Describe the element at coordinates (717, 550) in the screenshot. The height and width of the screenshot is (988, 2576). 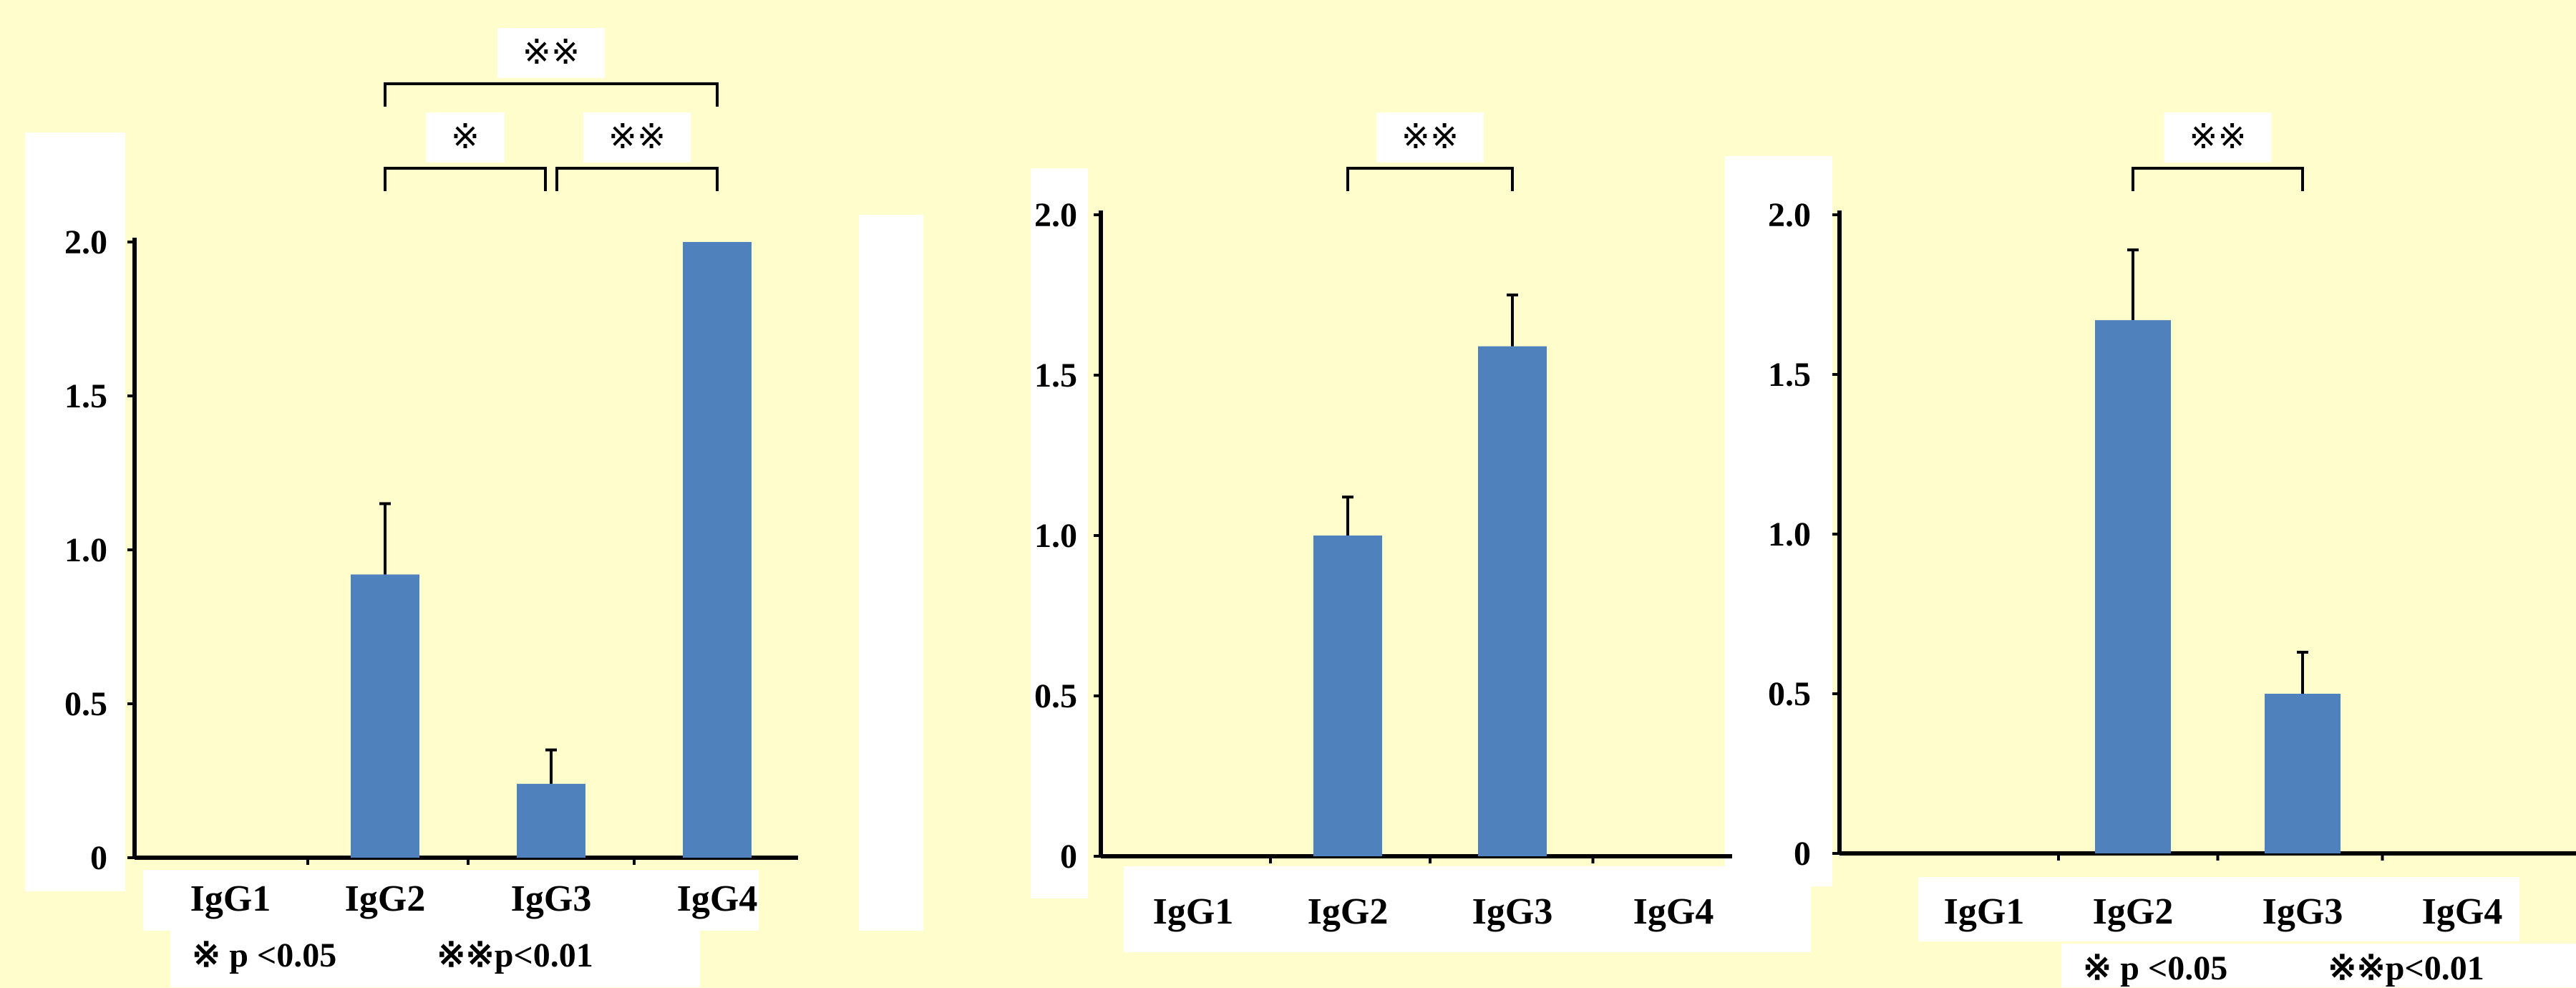
I see `bar-igg4` at that location.